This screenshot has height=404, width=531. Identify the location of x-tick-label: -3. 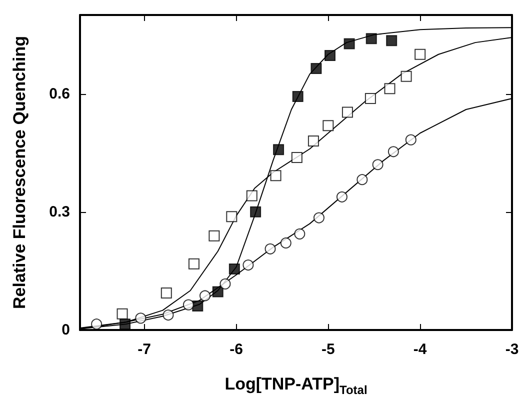
(512, 349).